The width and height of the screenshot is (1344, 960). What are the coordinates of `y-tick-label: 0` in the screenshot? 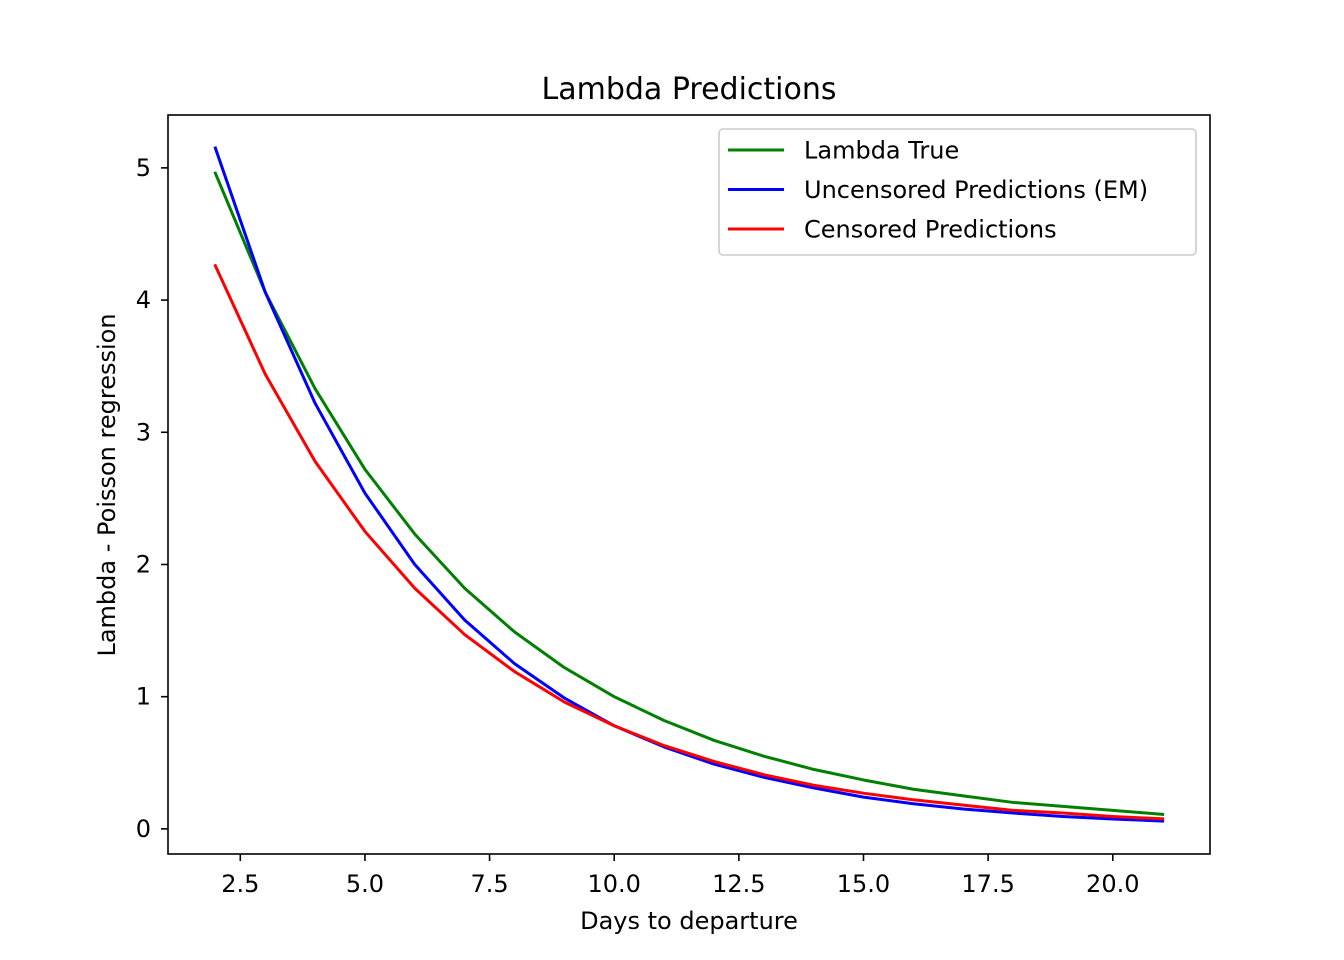 It's located at (143, 829).